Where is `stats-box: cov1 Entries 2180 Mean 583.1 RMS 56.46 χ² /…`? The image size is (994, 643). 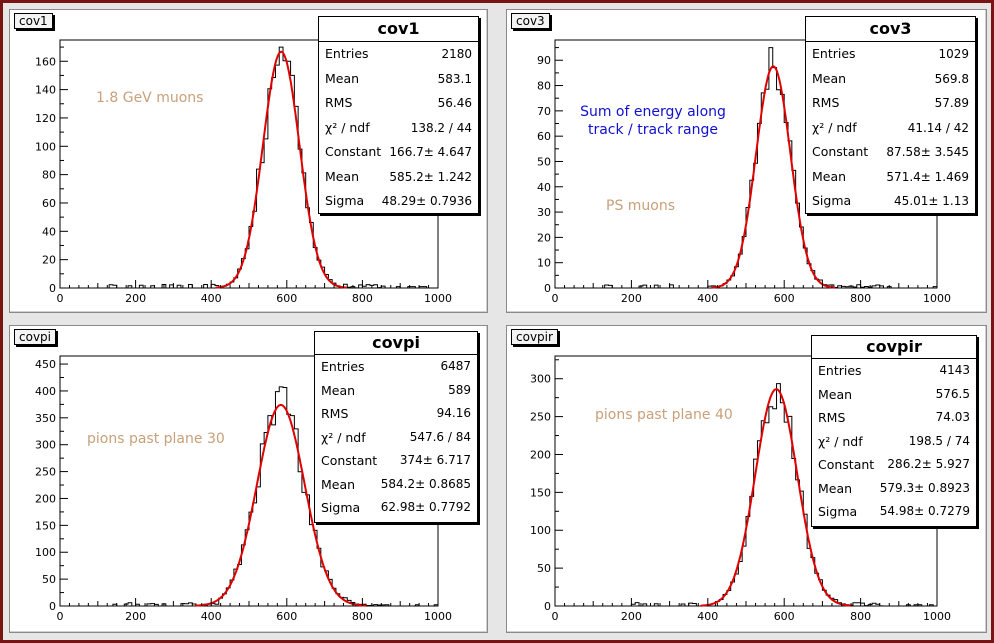 stats-box: cov1 Entries 2180 Mean 583.1 RMS 56.46 χ² /… is located at coordinates (398, 115).